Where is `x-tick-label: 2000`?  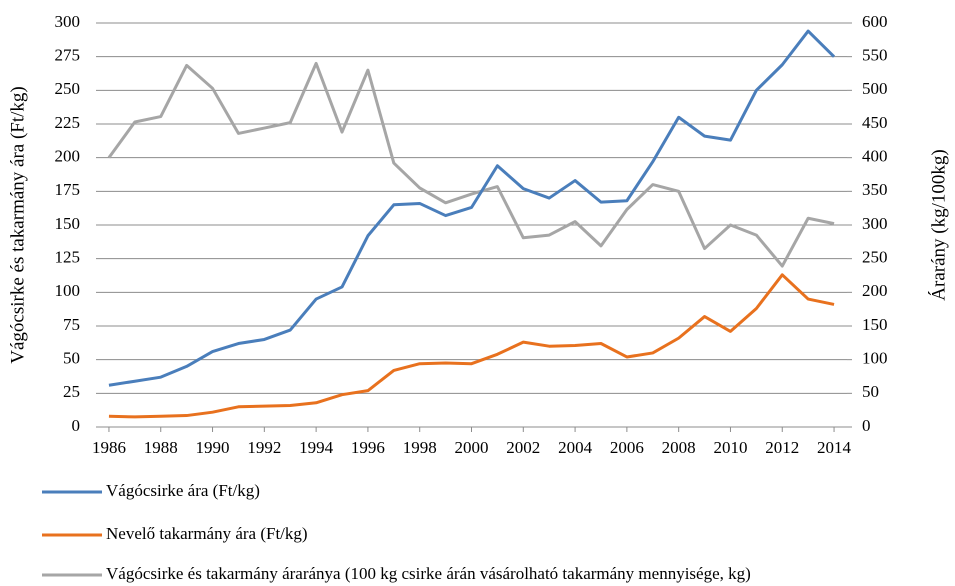
x-tick-label: 2000 is located at coordinates (472, 447).